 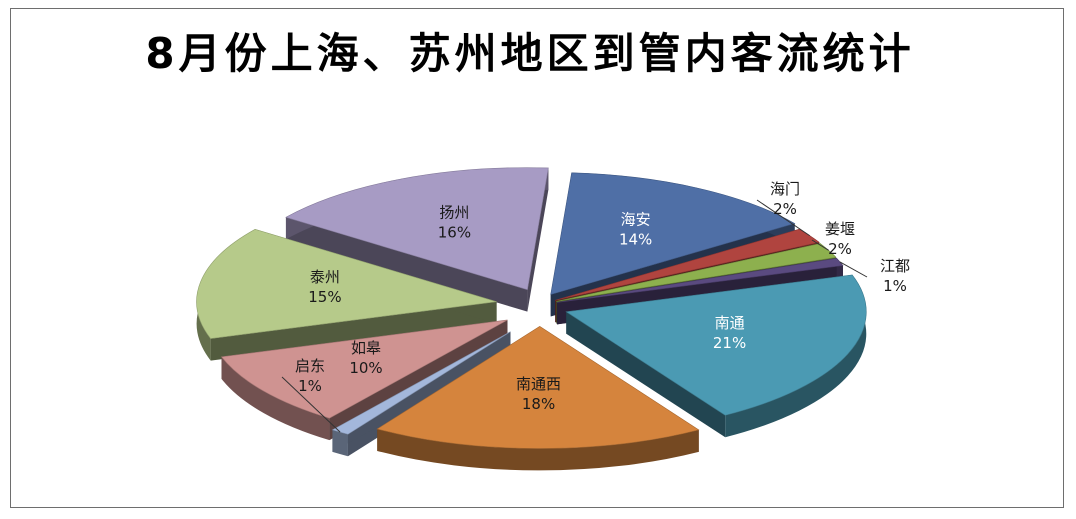 I want to click on slice-label-name-7: 如皋, so click(x=366, y=348).